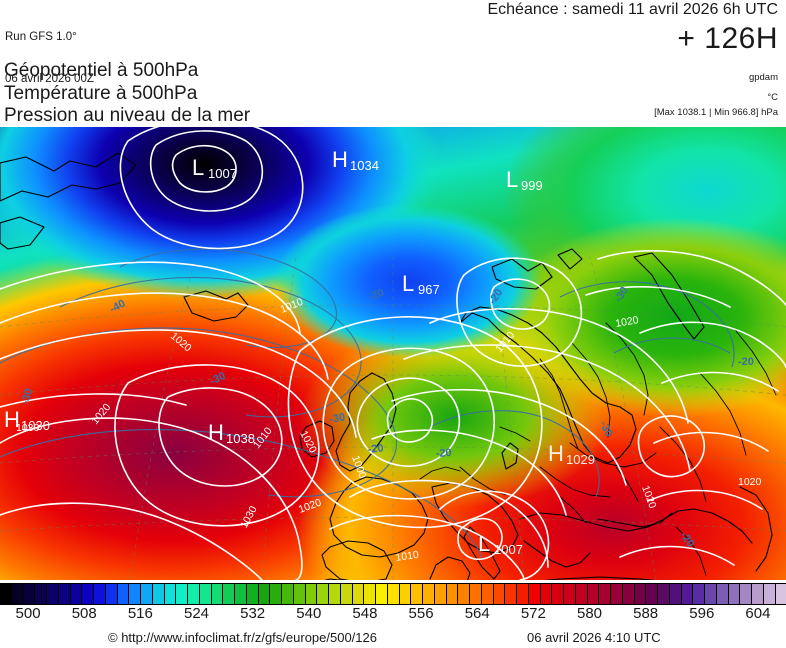 The image size is (786, 648). Describe the element at coordinates (524, 180) in the screenshot. I see `pressure-centre-L-999-norway: L 999` at that location.